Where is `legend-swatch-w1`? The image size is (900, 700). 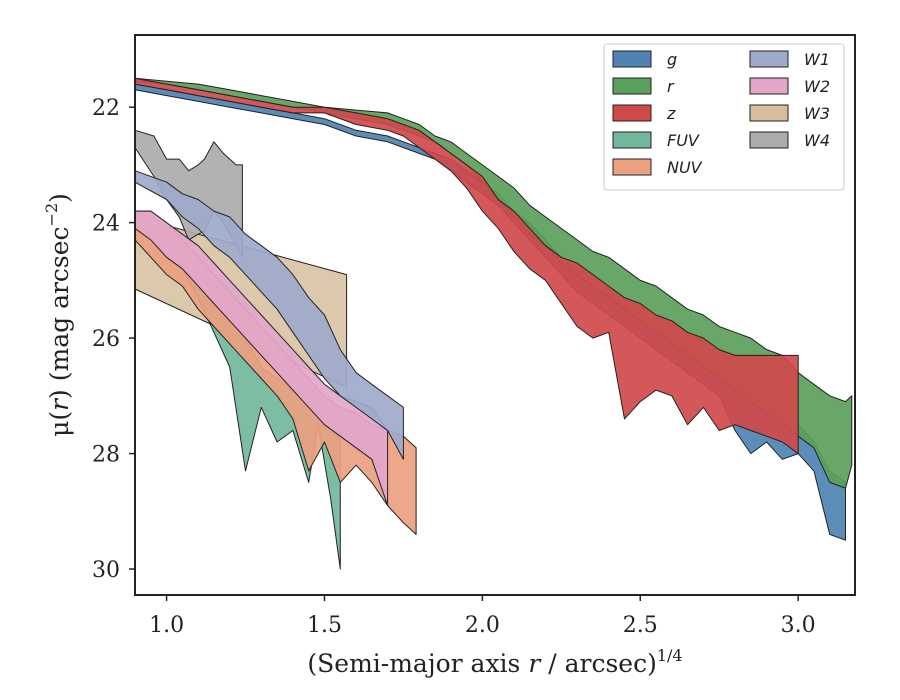
legend-swatch-w1 is located at coordinates (769, 59).